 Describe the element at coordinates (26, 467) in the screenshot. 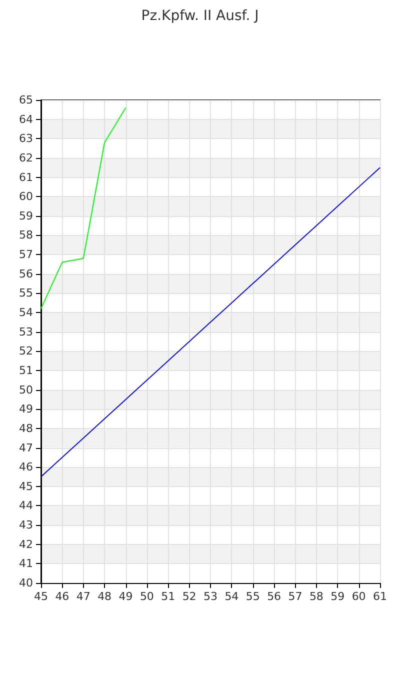

I see `y-tick-label: 46` at that location.